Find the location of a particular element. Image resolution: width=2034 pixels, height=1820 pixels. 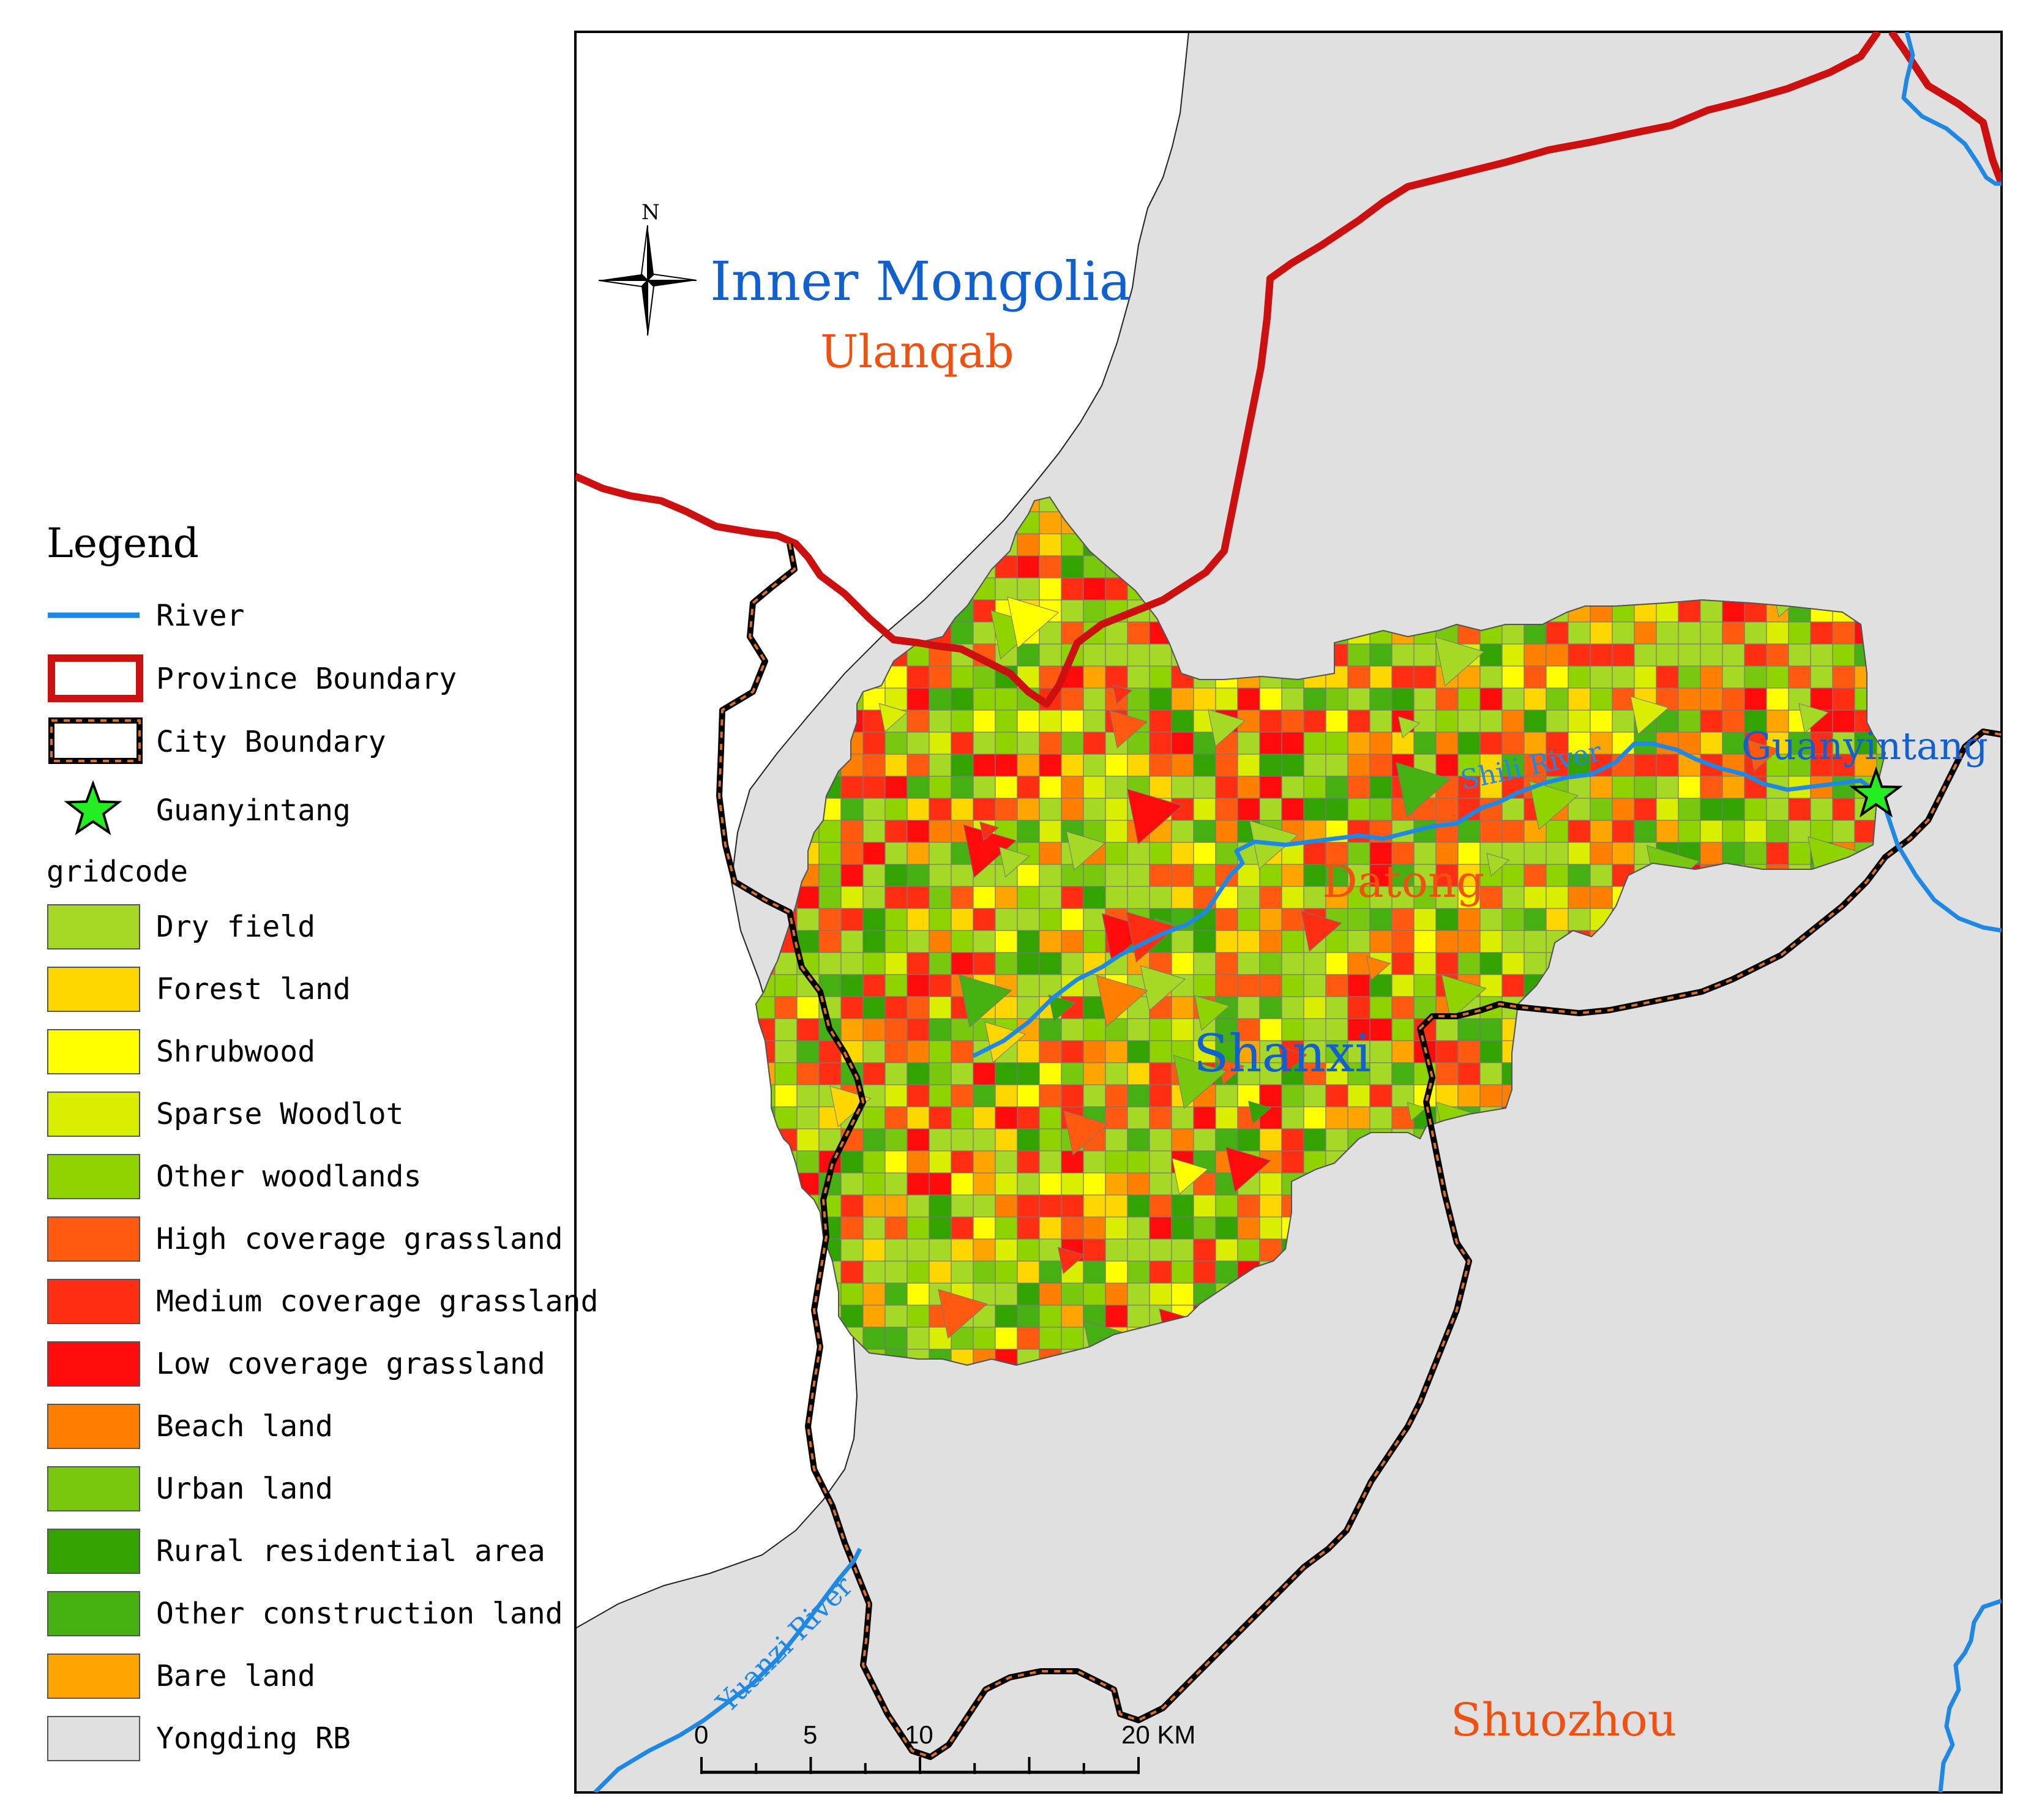

legend-title: Legend is located at coordinates (123, 543).